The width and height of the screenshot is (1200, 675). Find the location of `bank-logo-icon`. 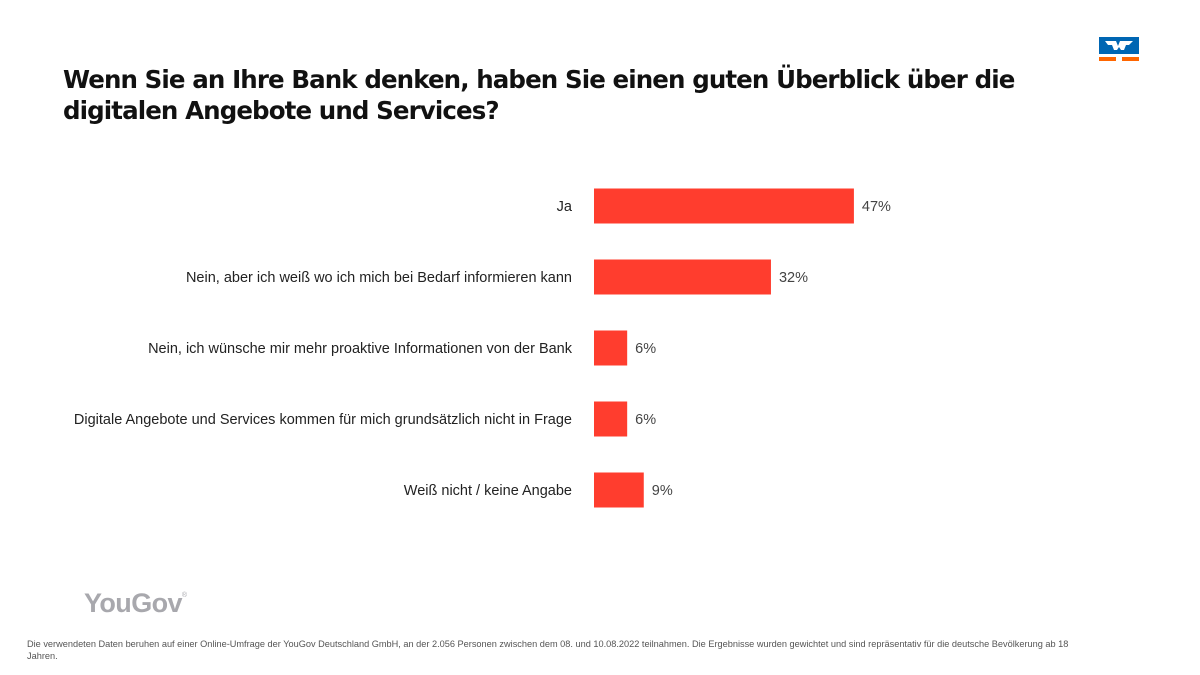

bank-logo-icon is located at coordinates (1119, 49).